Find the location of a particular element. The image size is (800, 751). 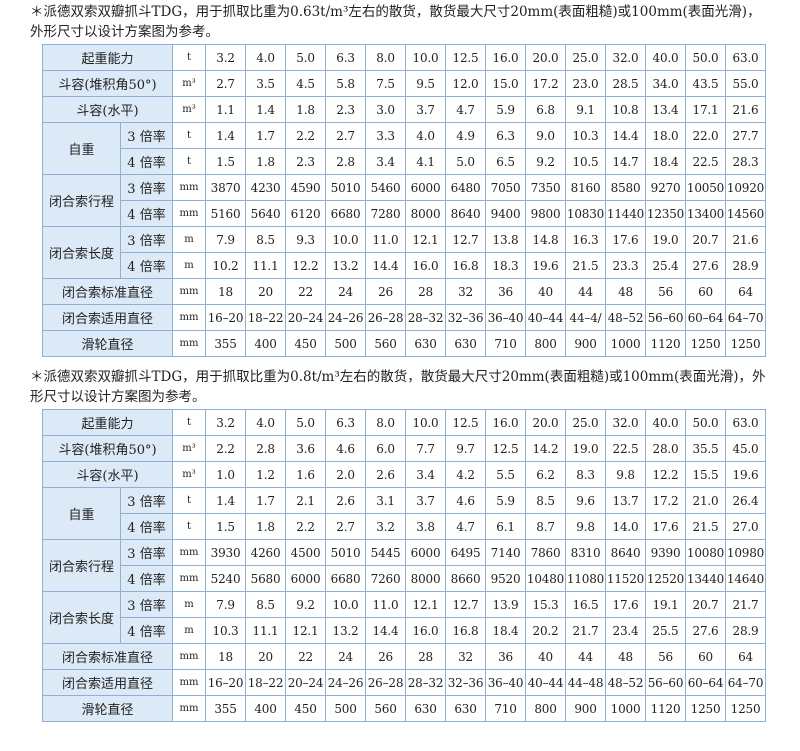

value-cell: 10080 is located at coordinates (706, 552).